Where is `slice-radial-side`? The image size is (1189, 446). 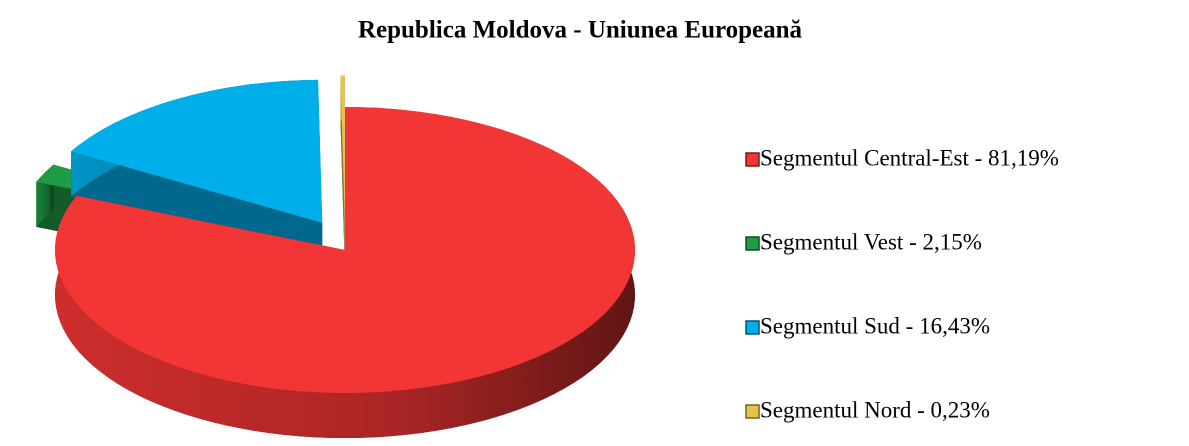 slice-radial-side is located at coordinates (342, 169).